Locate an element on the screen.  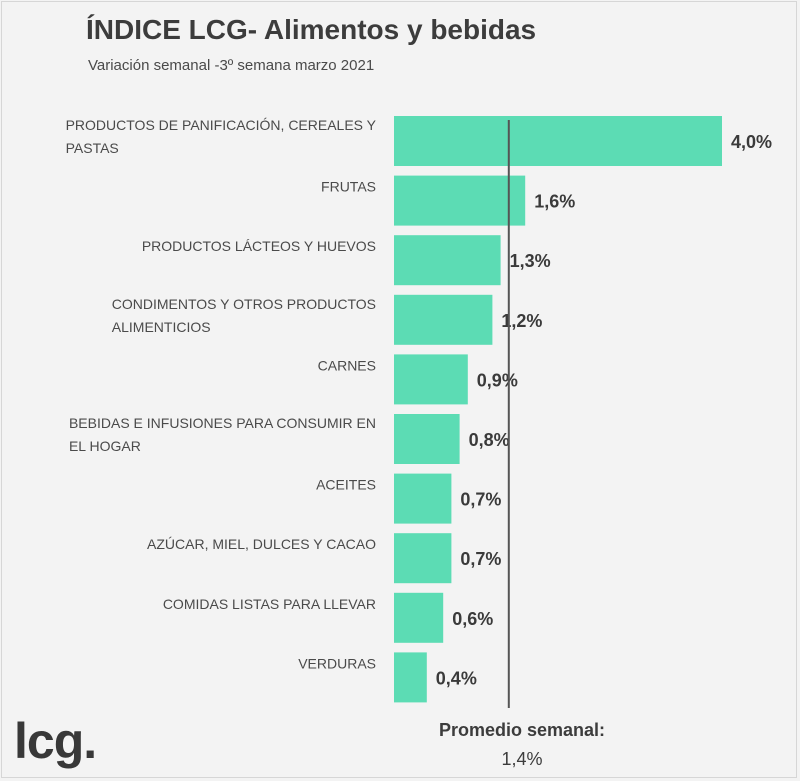
value-label-10: 0,4% is located at coordinates (456, 678).